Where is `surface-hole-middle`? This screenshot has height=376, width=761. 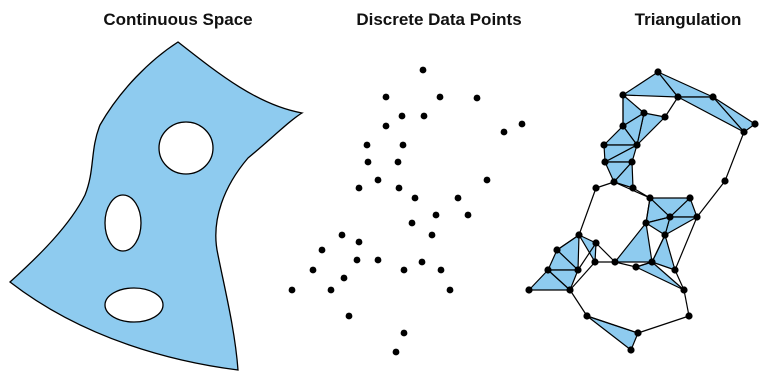
surface-hole-middle is located at coordinates (123, 223).